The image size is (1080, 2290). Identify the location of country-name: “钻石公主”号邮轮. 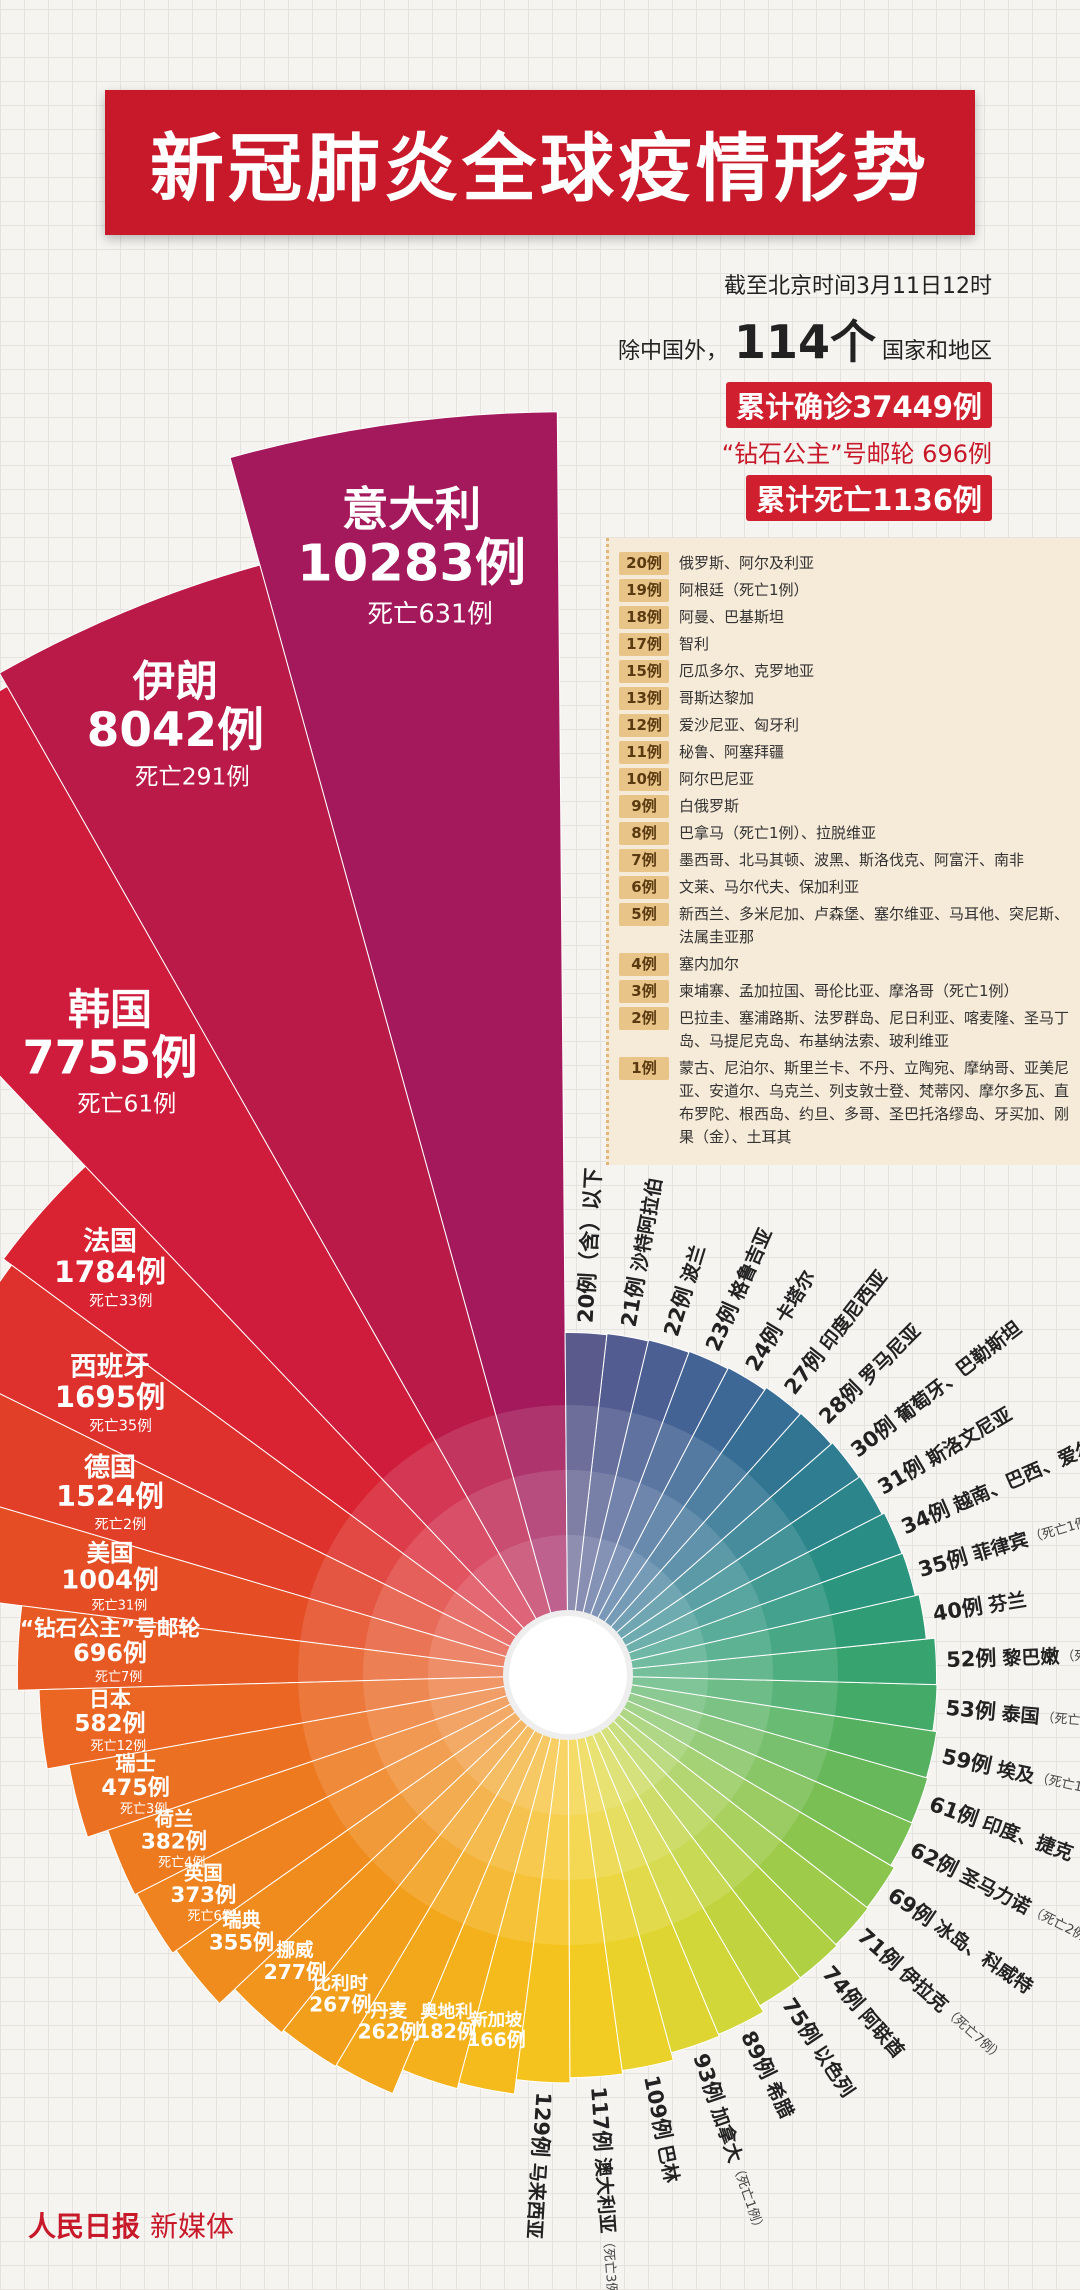
(110, 1629).